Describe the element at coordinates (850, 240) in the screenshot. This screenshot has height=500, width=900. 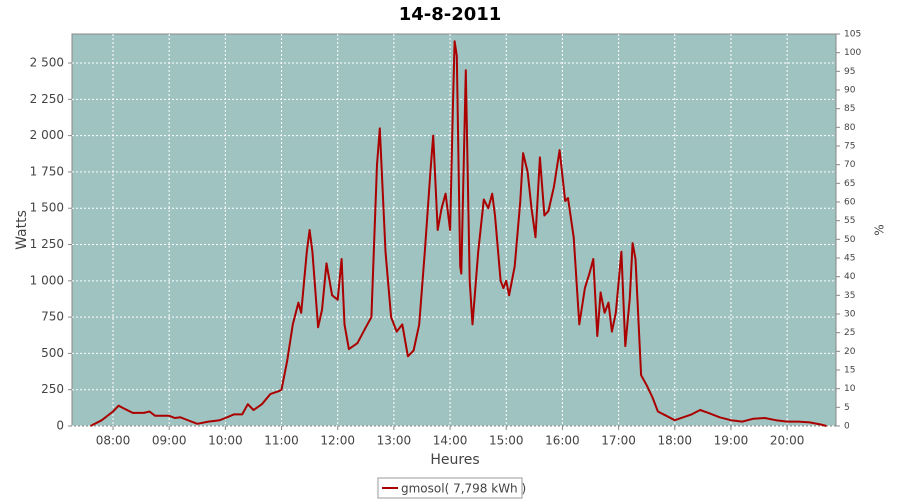
I see `y2-tick-label: 50` at that location.